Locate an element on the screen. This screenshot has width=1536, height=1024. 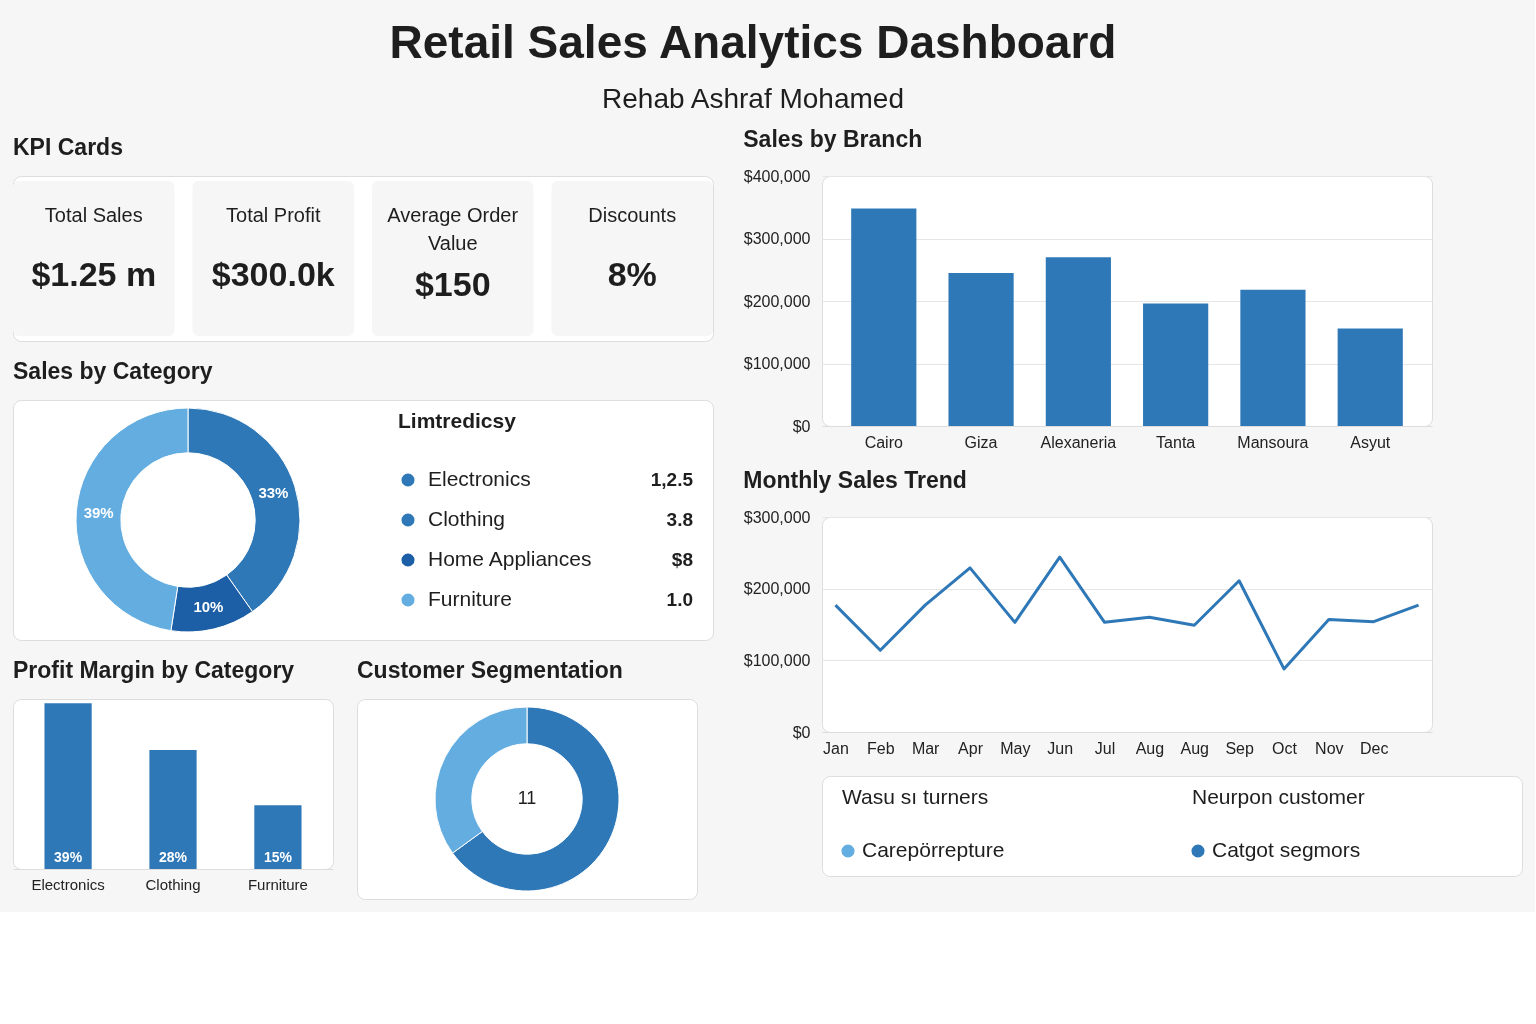
text: Total Profit is located at coordinates (273, 215).